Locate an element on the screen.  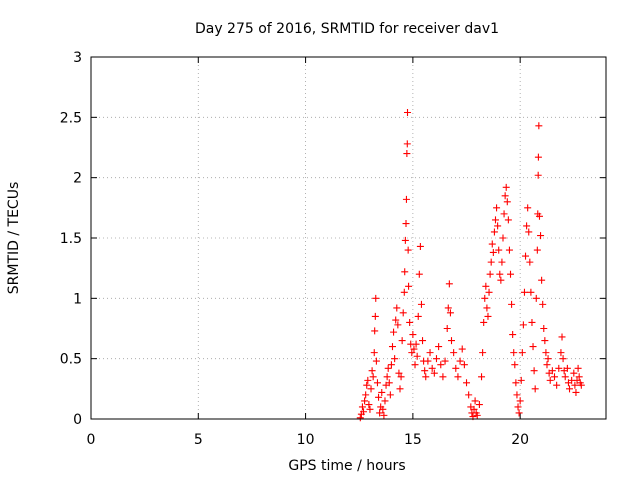
x-tick-label: 5 is located at coordinates (198, 440).